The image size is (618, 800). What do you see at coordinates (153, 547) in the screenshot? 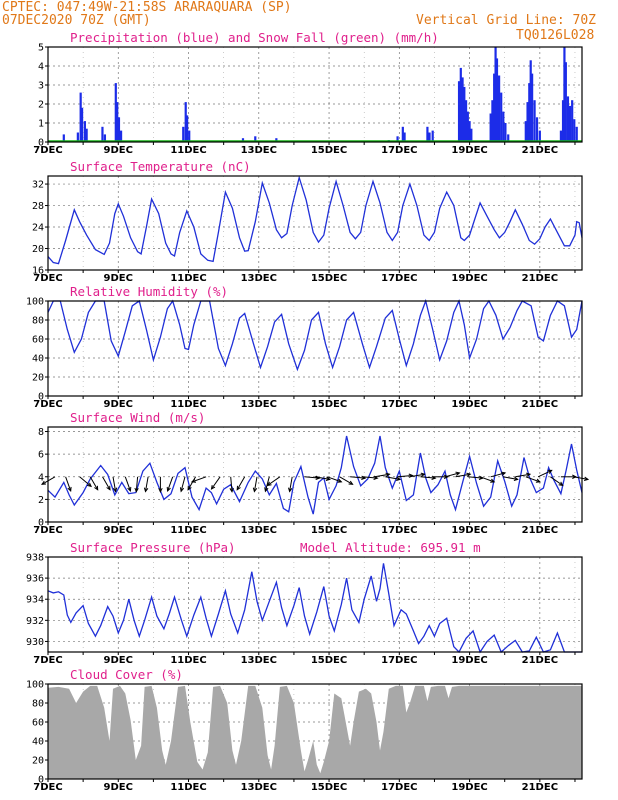
I see `pressure-title: Surface Pressure (hPa)` at bounding box center [153, 547].